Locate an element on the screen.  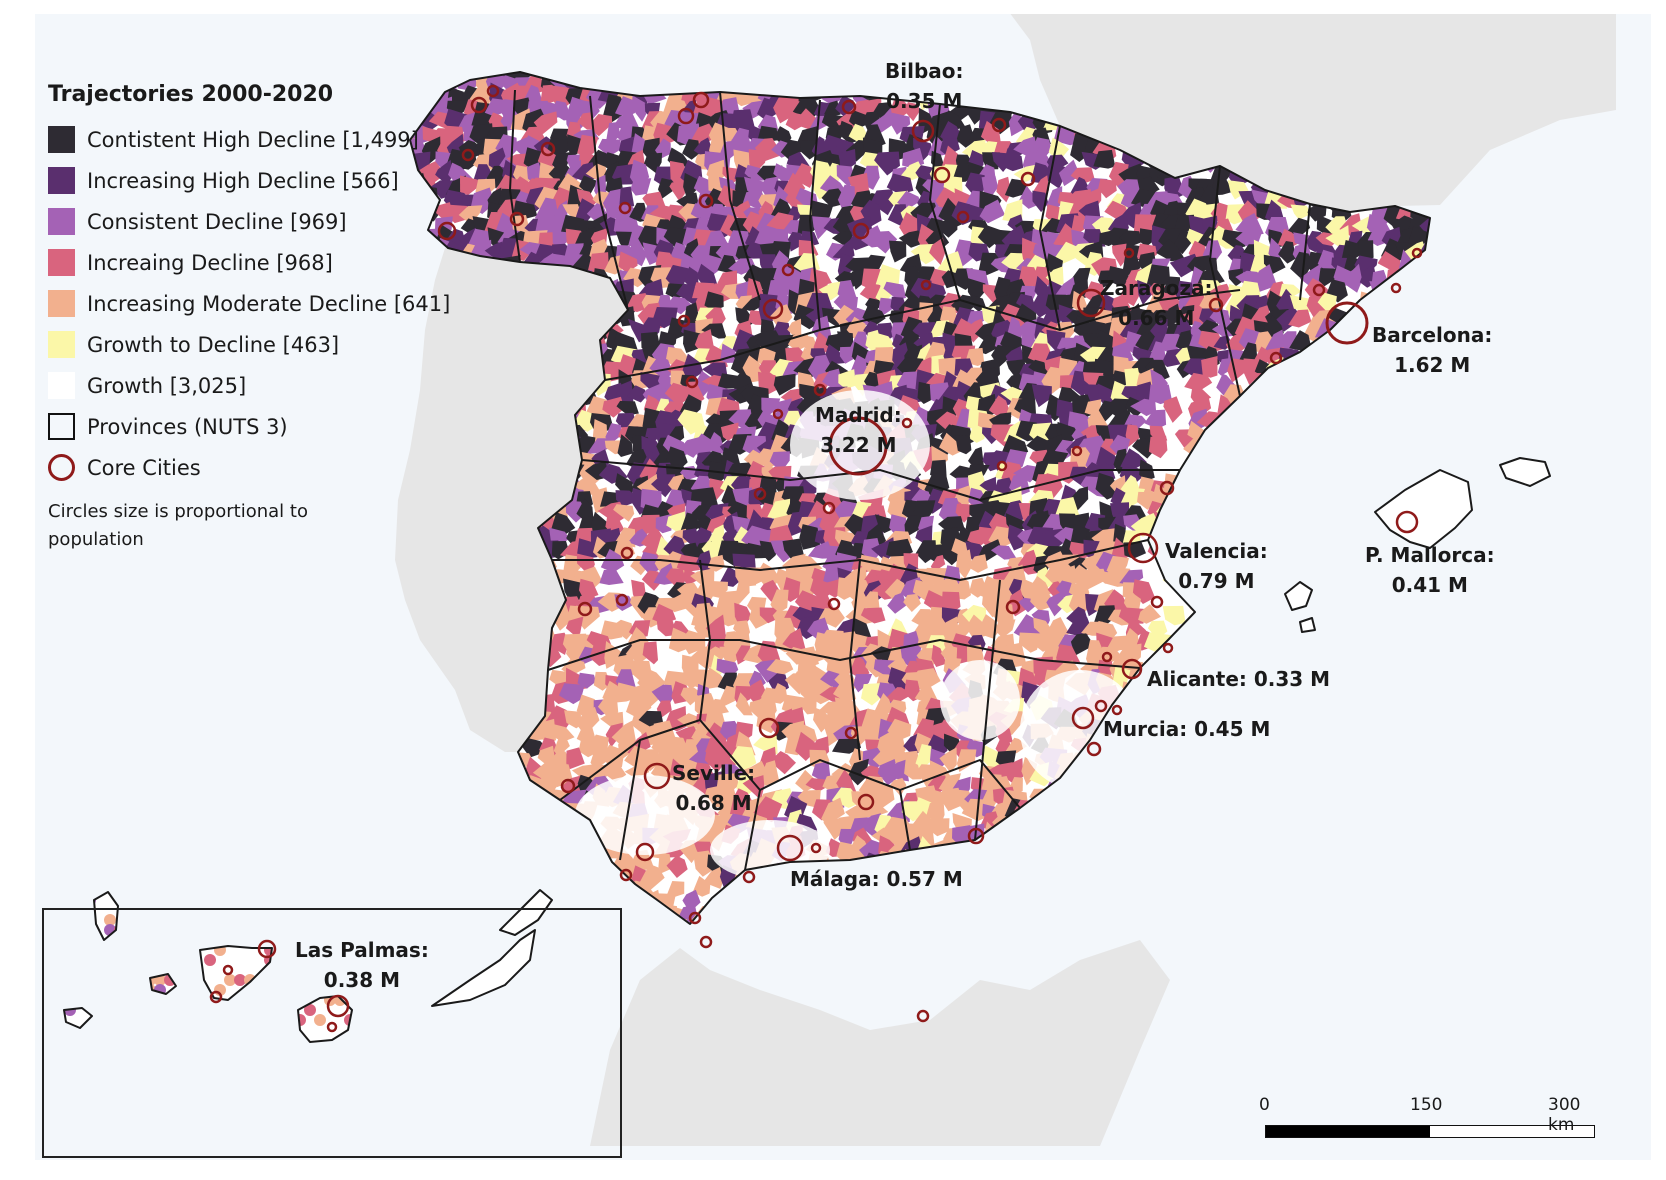
legend-swatch is located at coordinates (61, 221).